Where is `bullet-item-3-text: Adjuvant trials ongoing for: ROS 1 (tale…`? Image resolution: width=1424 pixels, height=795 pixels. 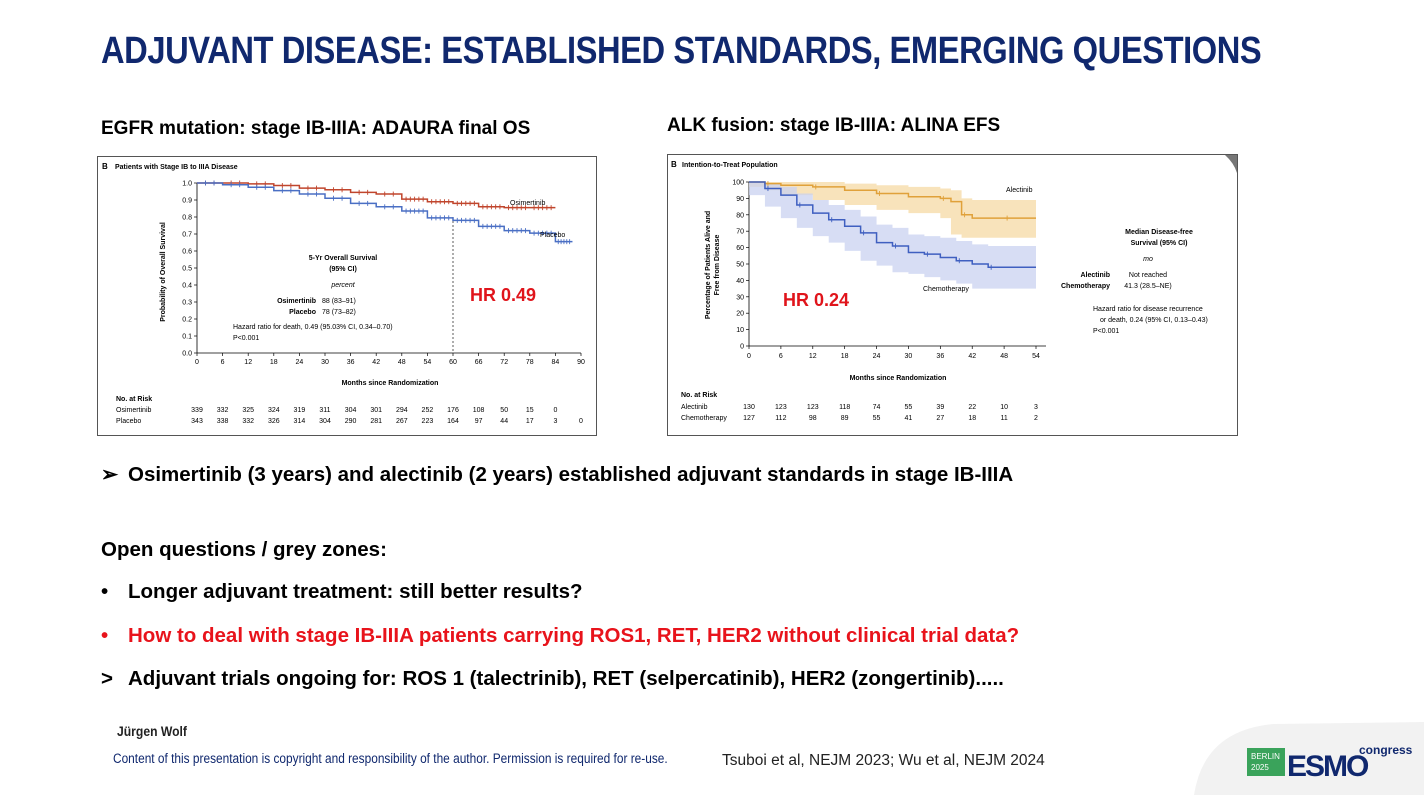 bullet-item-3-text: Adjuvant trials ongoing for: ROS 1 (tale… is located at coordinates (566, 678).